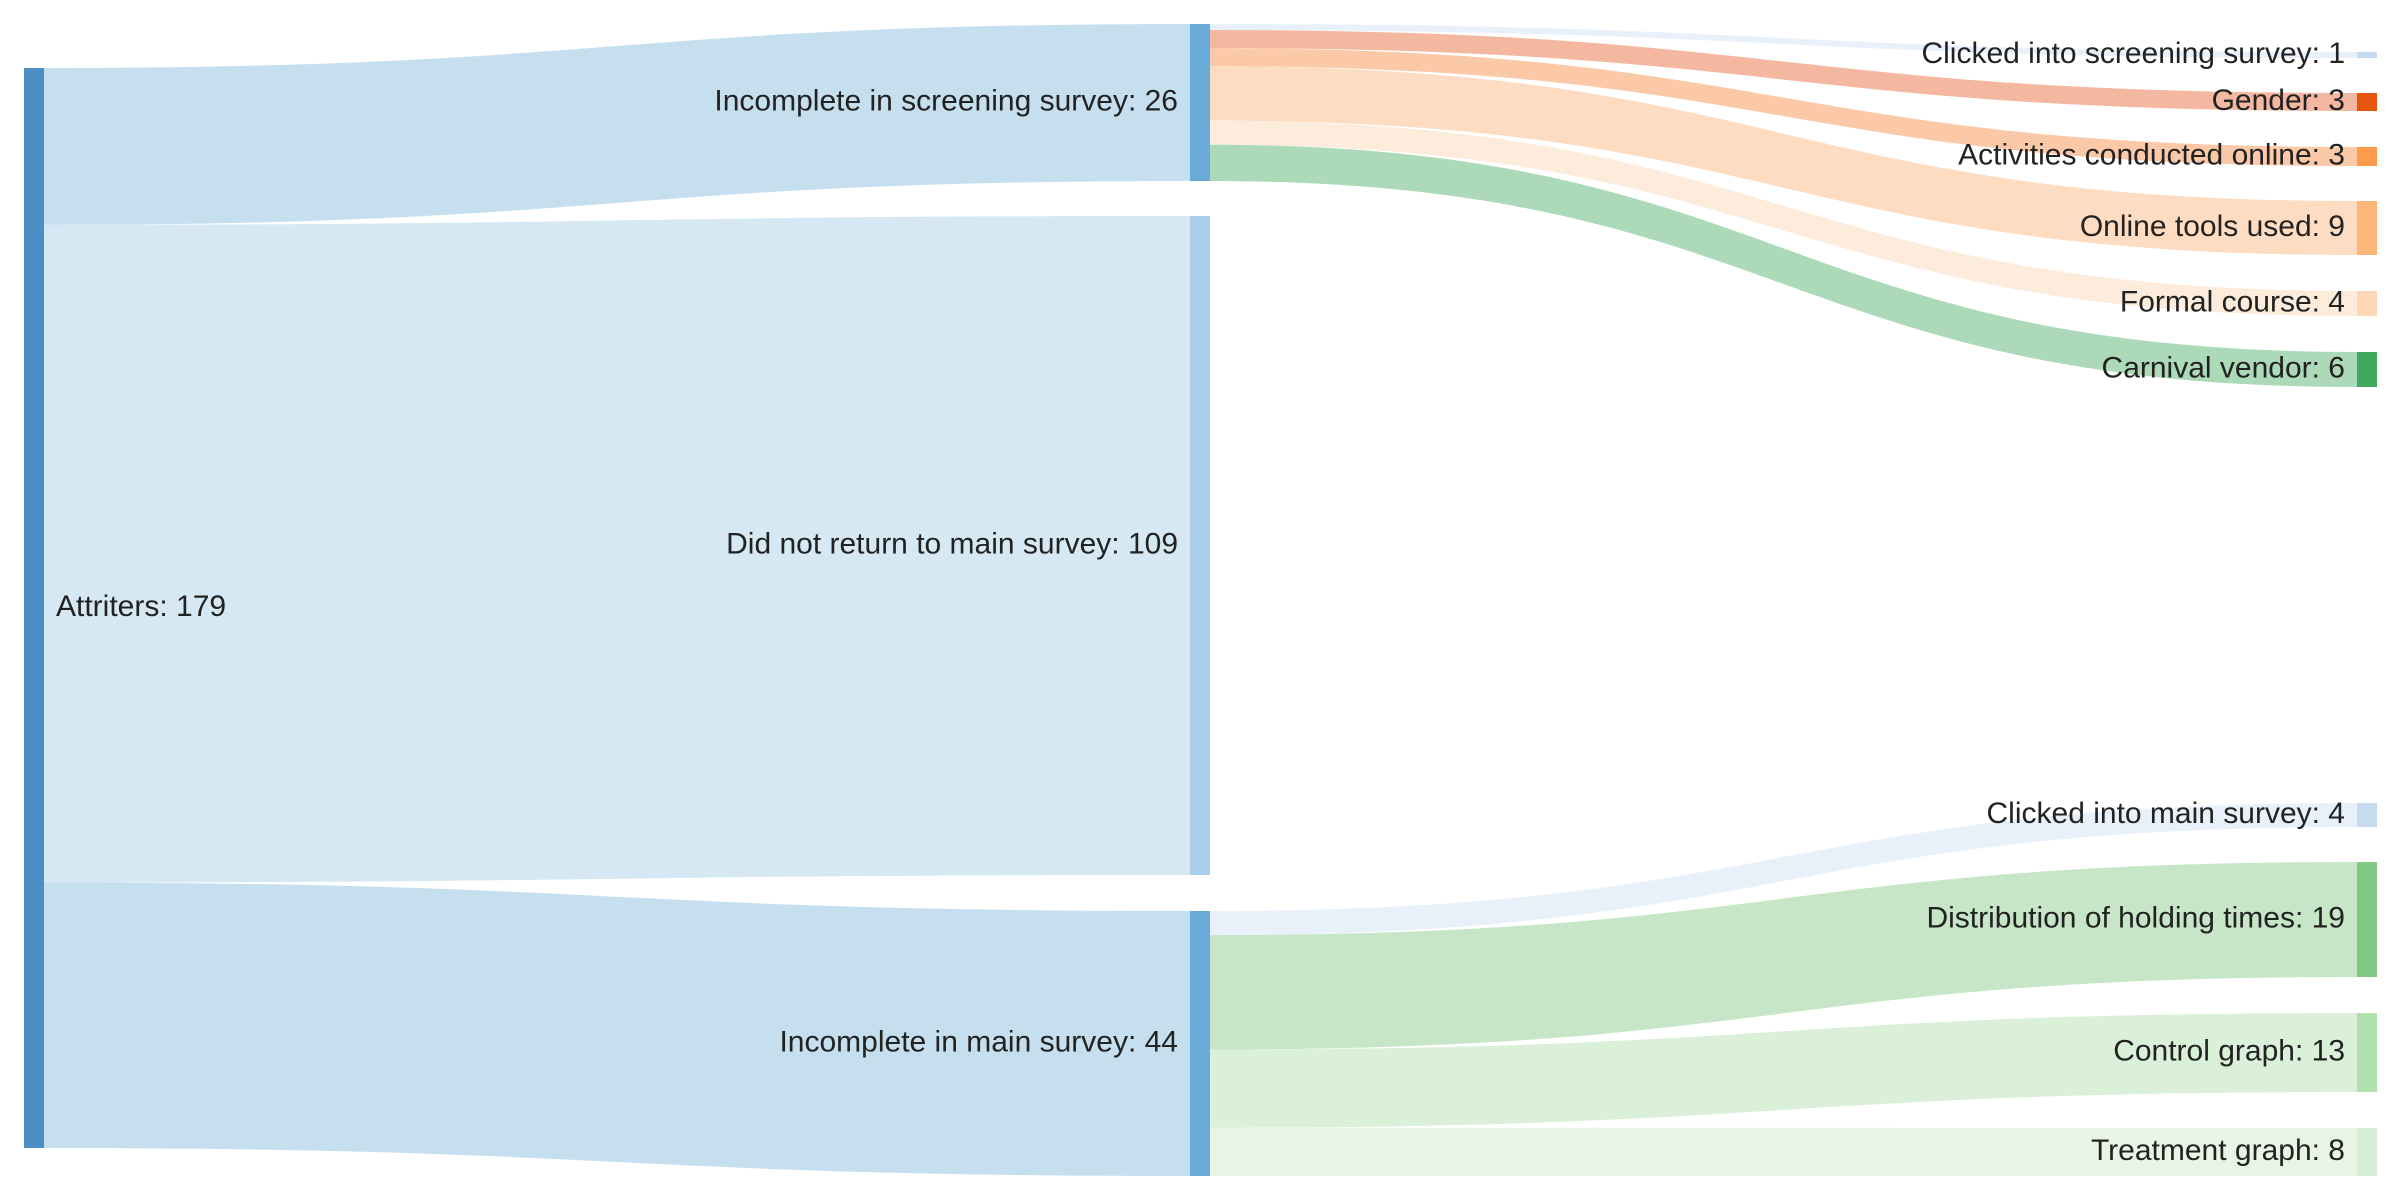 This screenshot has height=1200, width=2400. Describe the element at coordinates (2135, 917) in the screenshot. I see `label-holding-times: Distribution of holding times: 19` at that location.